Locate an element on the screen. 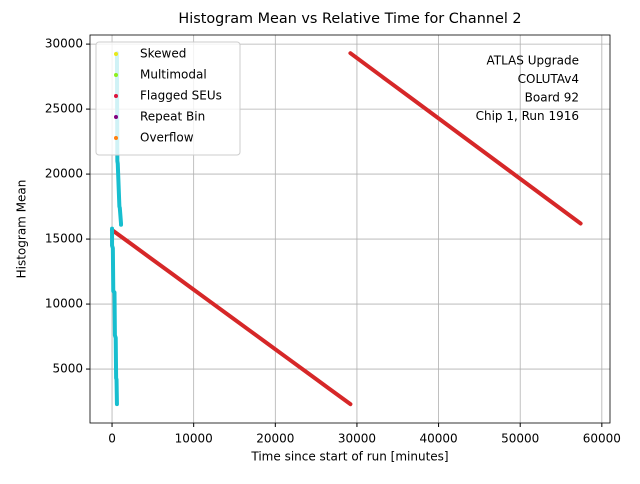 This screenshot has height=484, width=640. y-tick-label: 30000 is located at coordinates (64, 44).